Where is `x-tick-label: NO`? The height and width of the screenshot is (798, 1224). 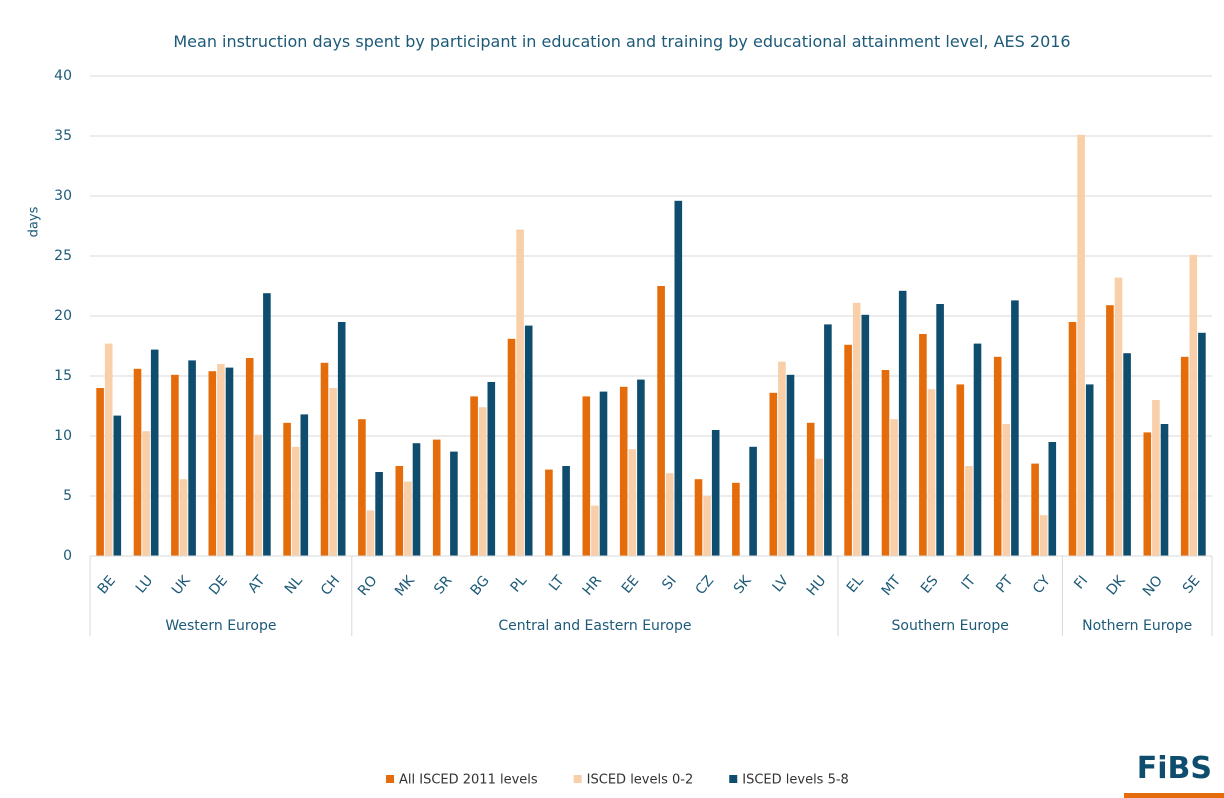
x-tick-label: NO is located at coordinates (1153, 586).